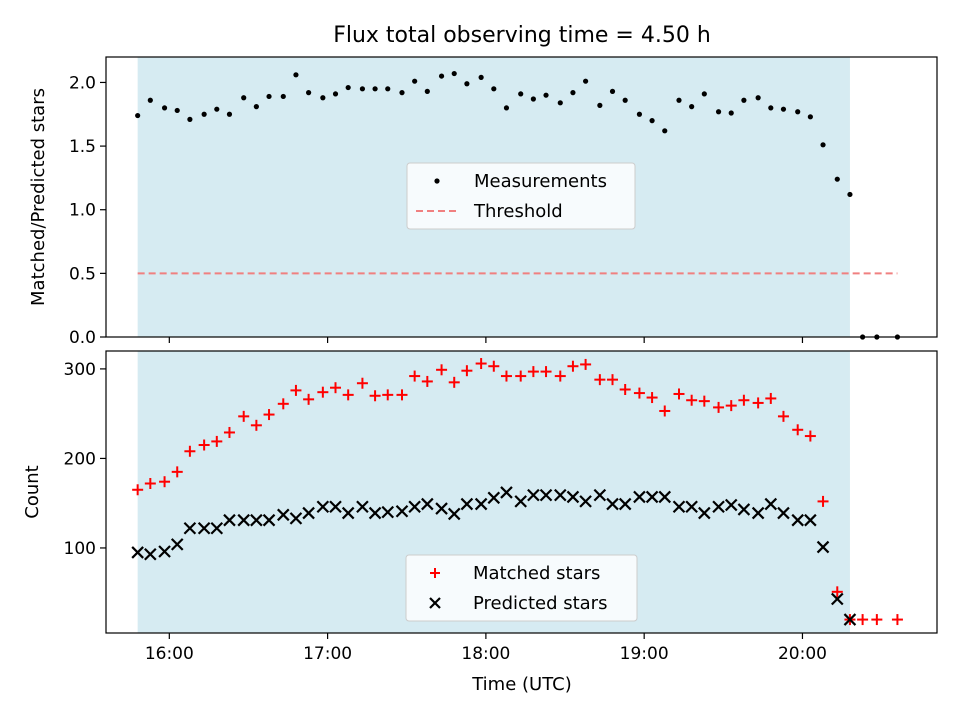 The width and height of the screenshot is (960, 720). Describe the element at coordinates (327, 654) in the screenshot. I see `bottom-x-tick-label: 17:00` at that location.